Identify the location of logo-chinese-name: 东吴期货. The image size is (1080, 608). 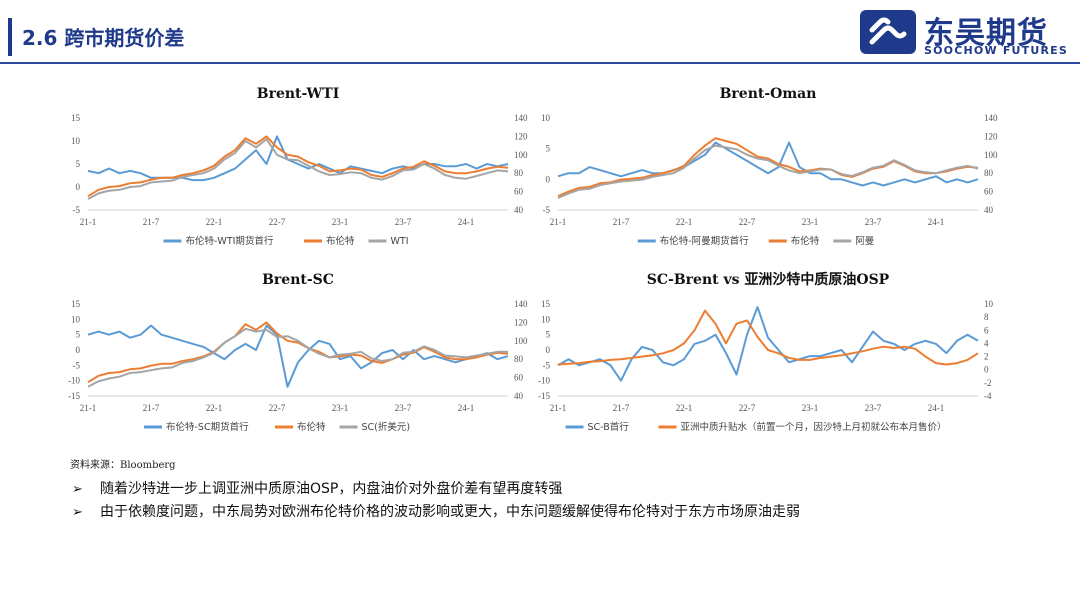
(986, 33).